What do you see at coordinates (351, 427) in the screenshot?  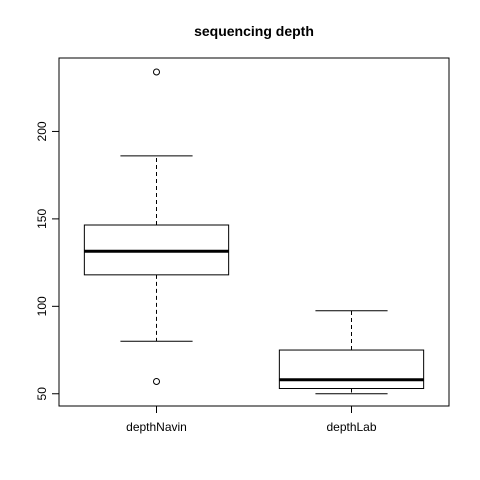 I see `x-tick-label-depthLab: depthLab` at bounding box center [351, 427].